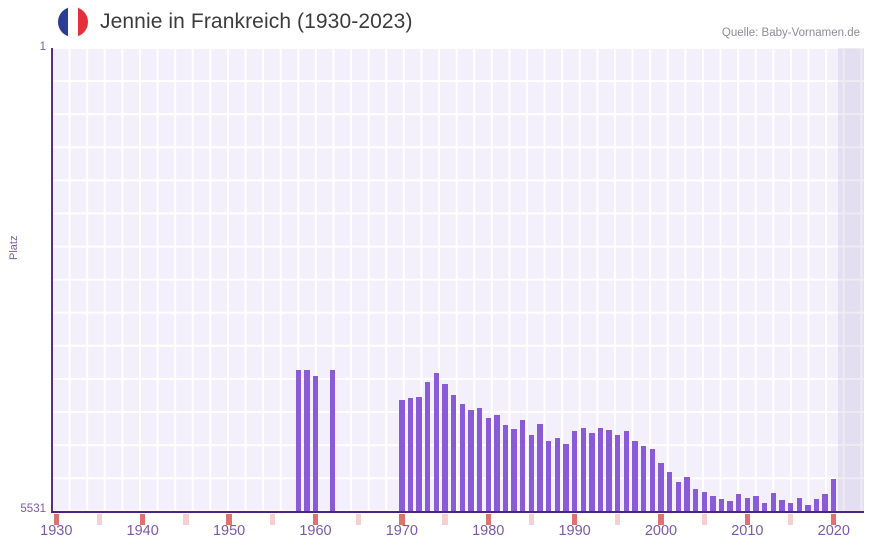  I want to click on x-axis-tick-label: 1930, so click(56, 531).